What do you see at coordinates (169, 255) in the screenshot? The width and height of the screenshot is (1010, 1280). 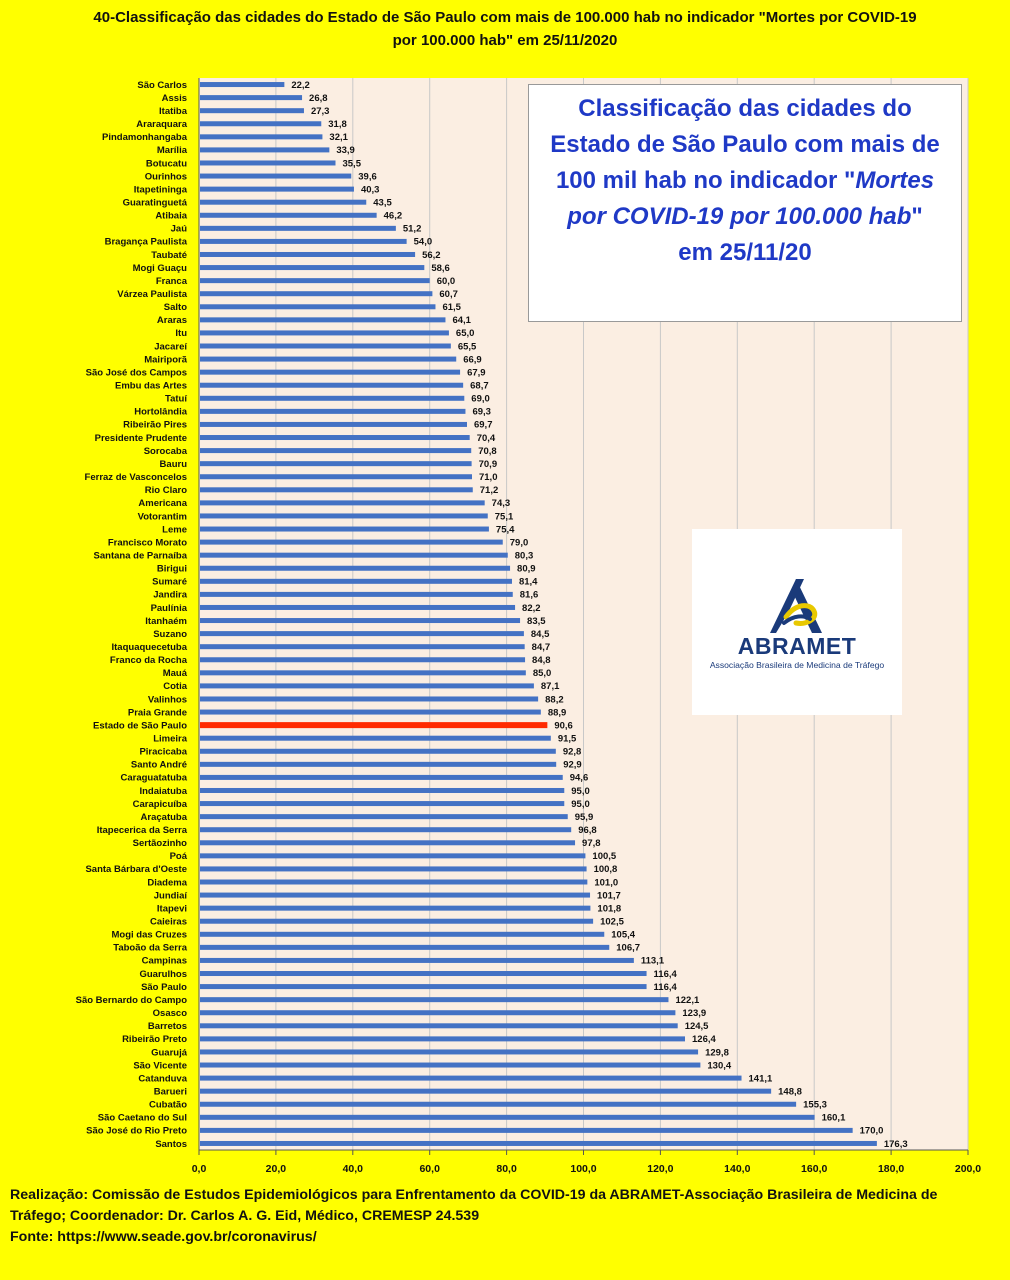 I see `category-label: Taubaté` at bounding box center [169, 255].